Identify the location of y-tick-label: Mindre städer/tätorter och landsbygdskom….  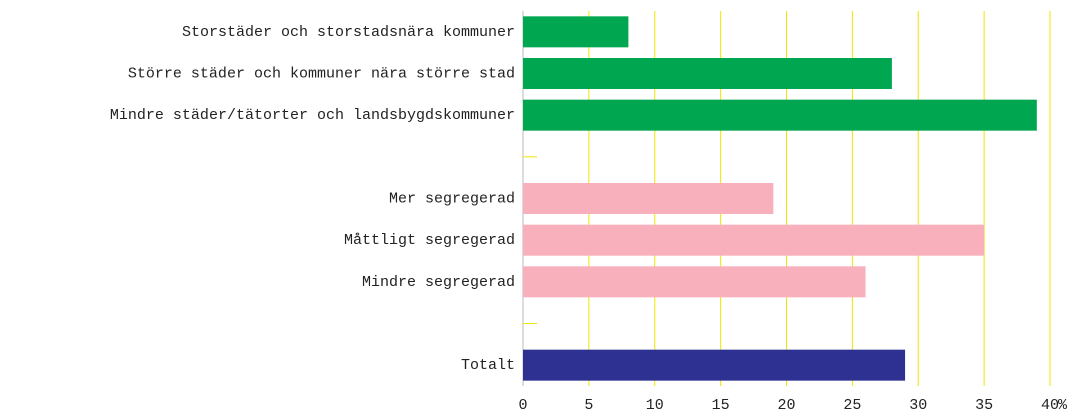
(312, 115).